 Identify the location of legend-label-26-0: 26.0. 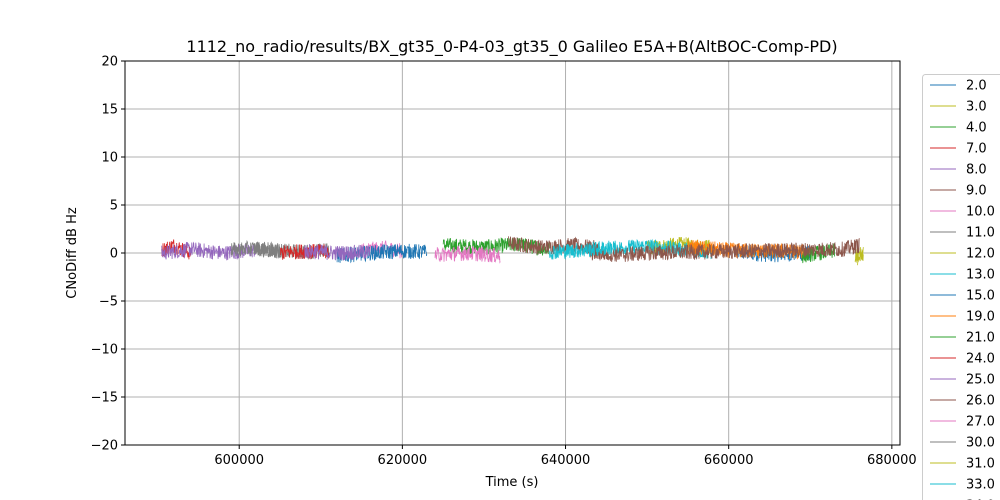
(980, 401).